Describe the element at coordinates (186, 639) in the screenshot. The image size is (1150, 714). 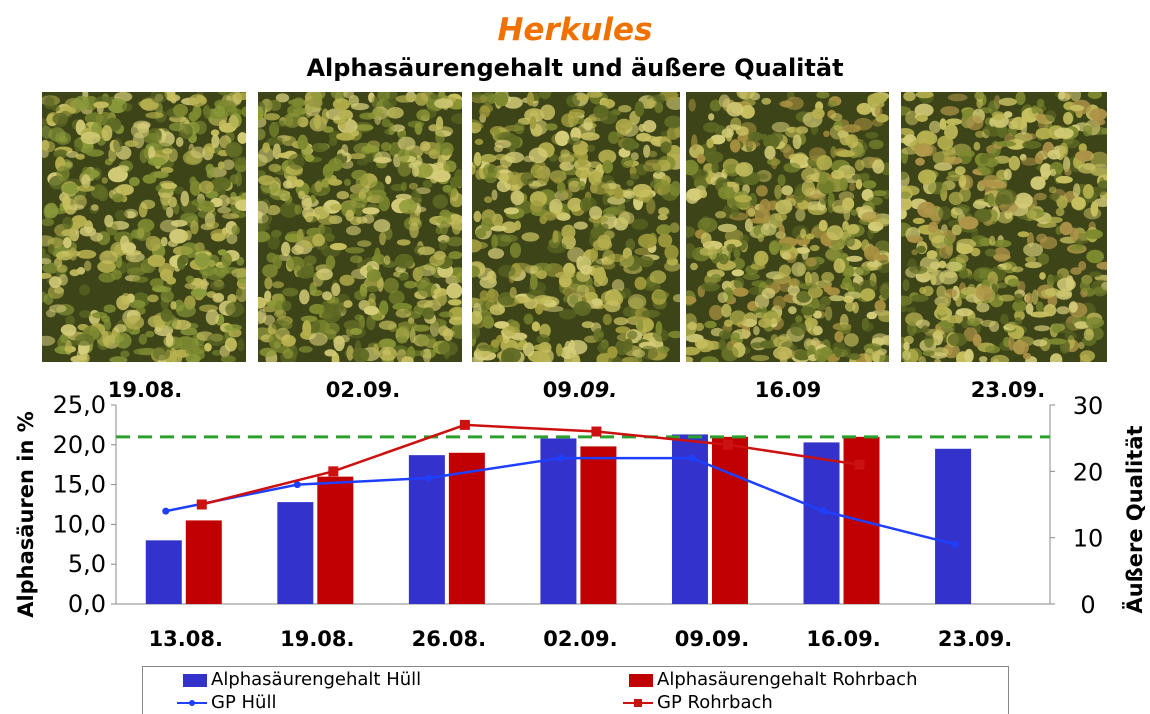
I see `x-tick-label: 13.08.` at that location.